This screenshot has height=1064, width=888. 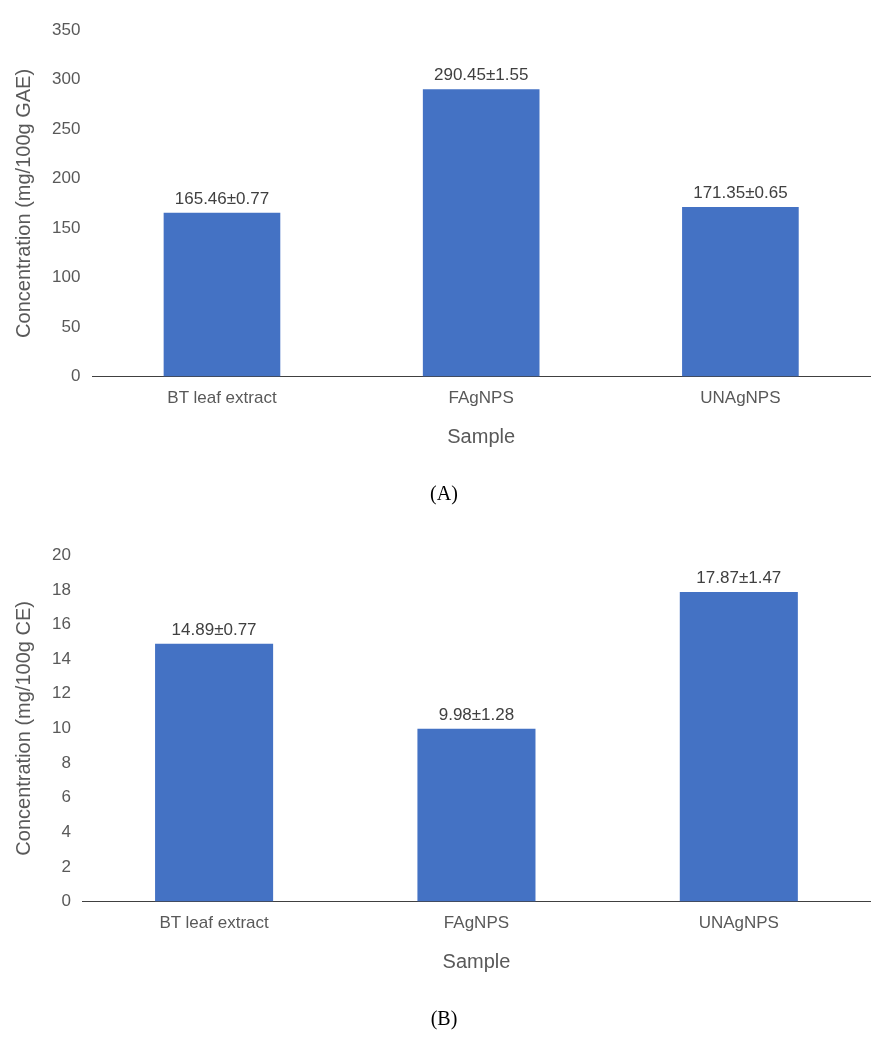 What do you see at coordinates (61, 693) in the screenshot?
I see `y-tick-label: 12` at bounding box center [61, 693].